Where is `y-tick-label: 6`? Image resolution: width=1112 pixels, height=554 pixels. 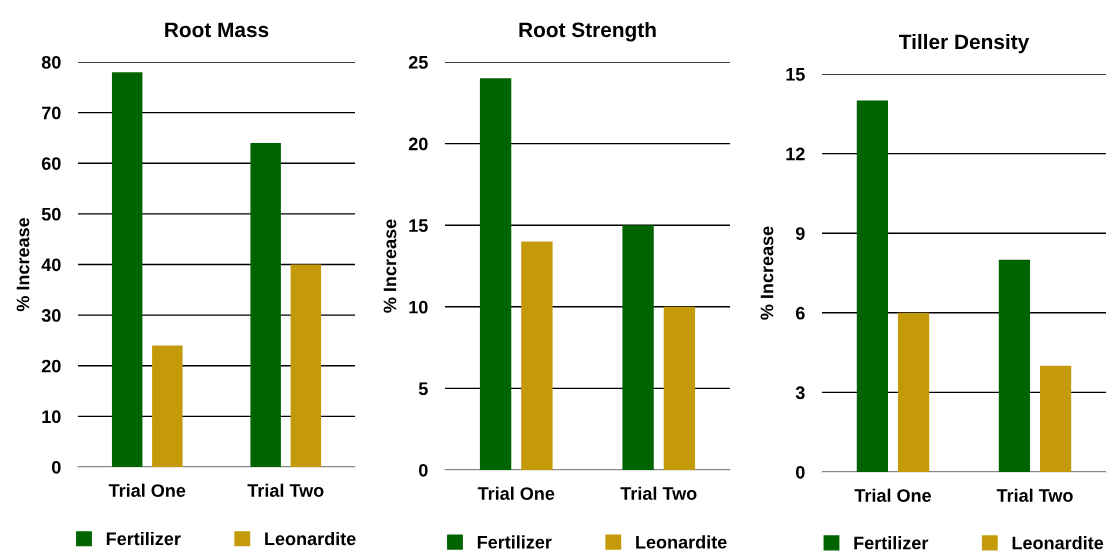
y-tick-label: 6 is located at coordinates (800, 313).